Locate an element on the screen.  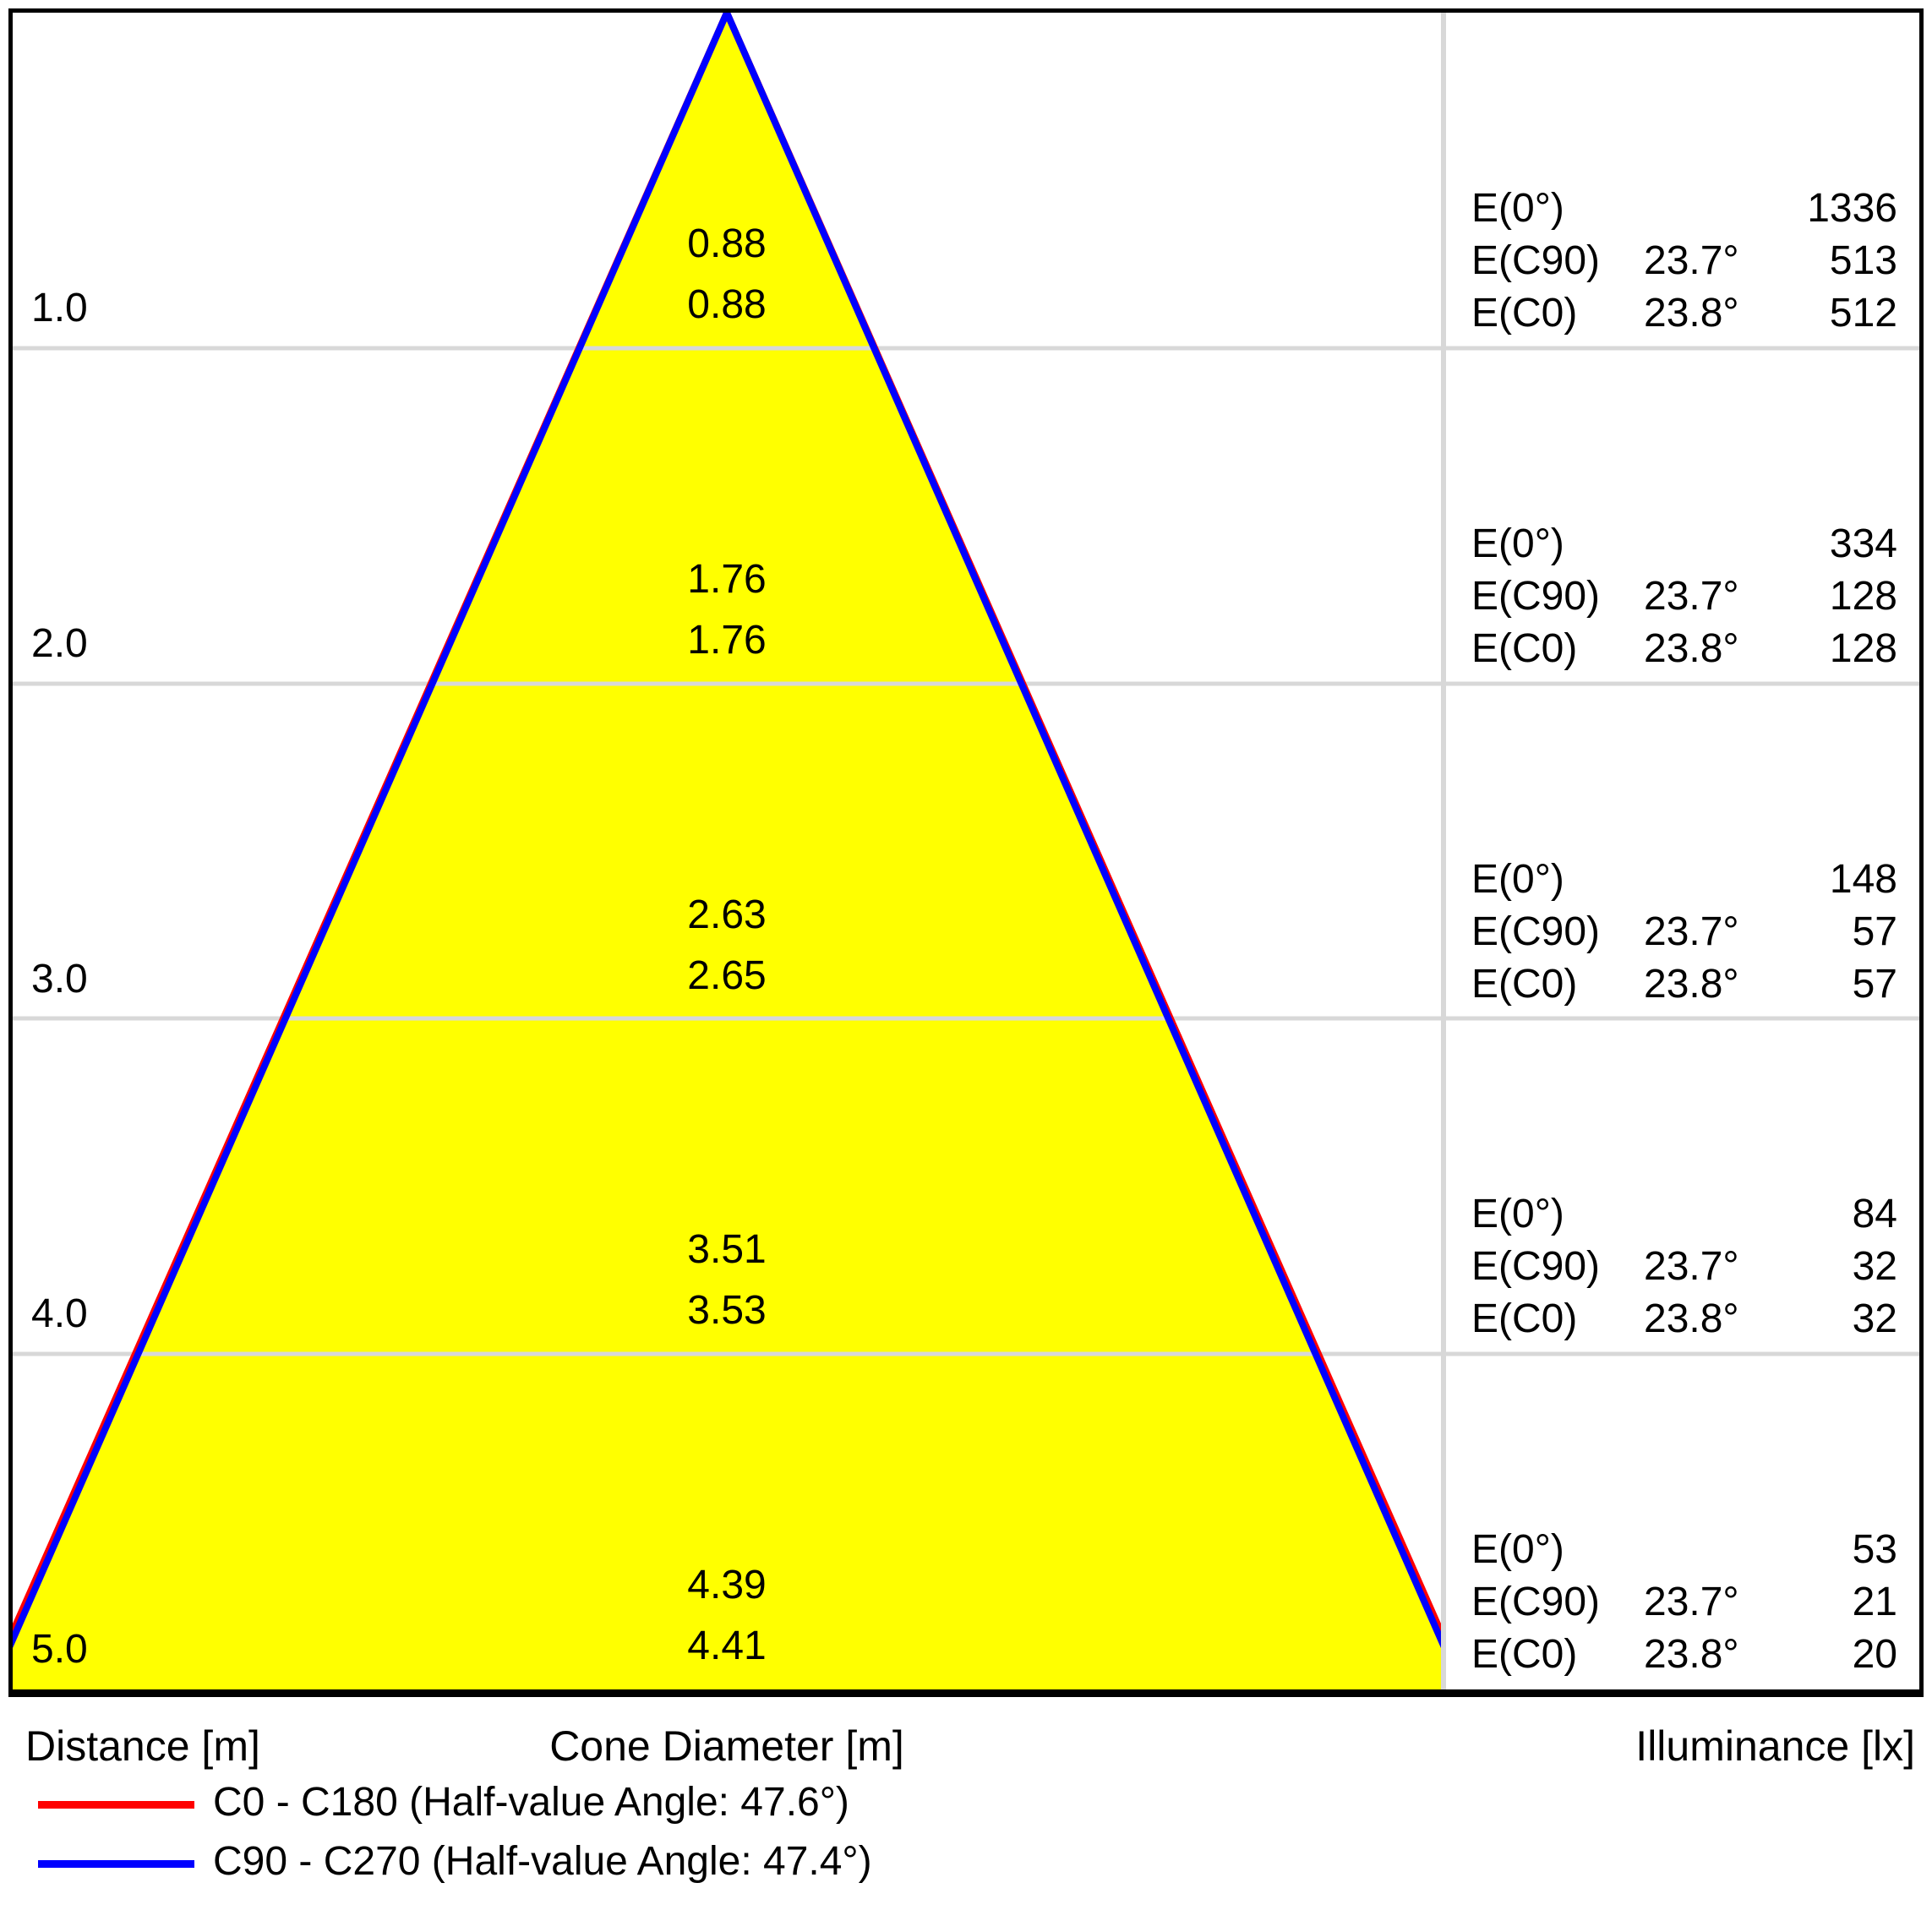
e0-value: 1336 is located at coordinates (1852, 208).